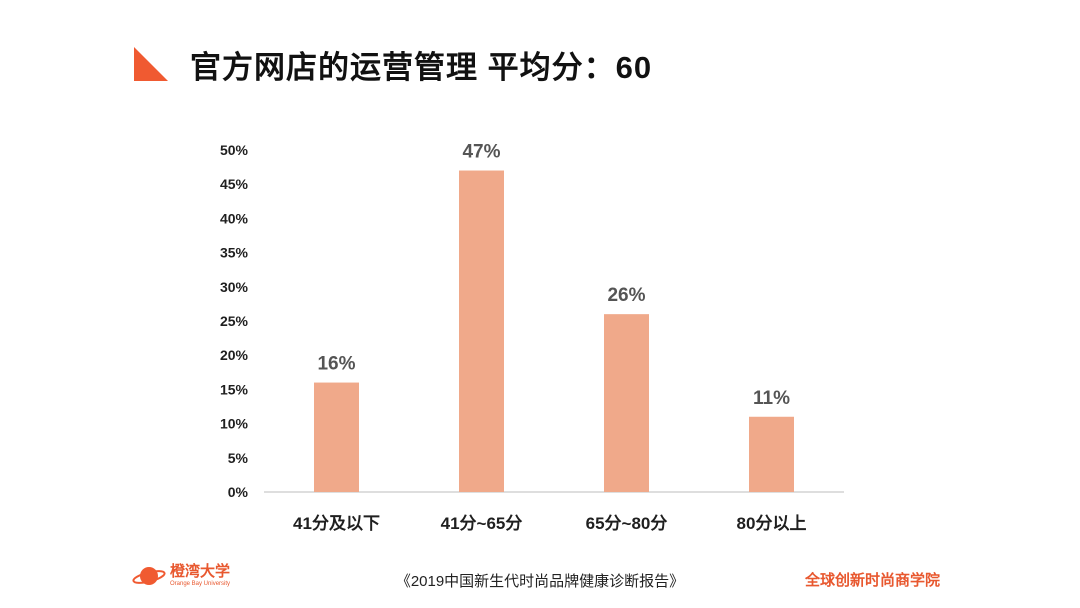 This screenshot has width=1080, height=608. I want to click on data-label: 26%, so click(626, 295).